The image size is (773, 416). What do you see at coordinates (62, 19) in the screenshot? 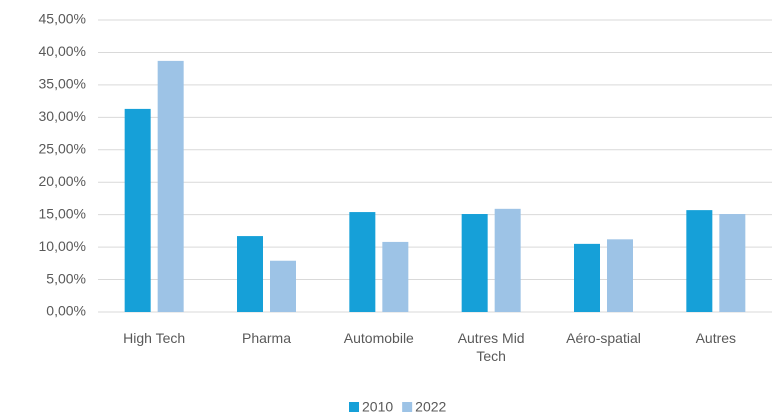
I see `y-tick-label: 45,00%` at bounding box center [62, 19].